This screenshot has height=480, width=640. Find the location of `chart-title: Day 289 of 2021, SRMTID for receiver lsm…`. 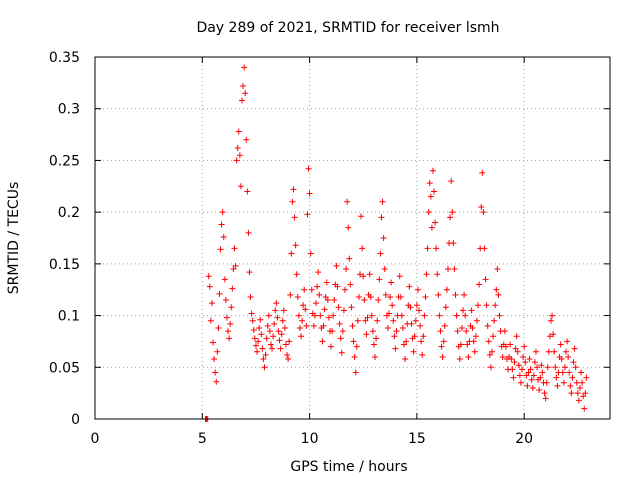

chart-title: Day 289 of 2021, SRMTID for receiver lsm… is located at coordinates (347, 28).